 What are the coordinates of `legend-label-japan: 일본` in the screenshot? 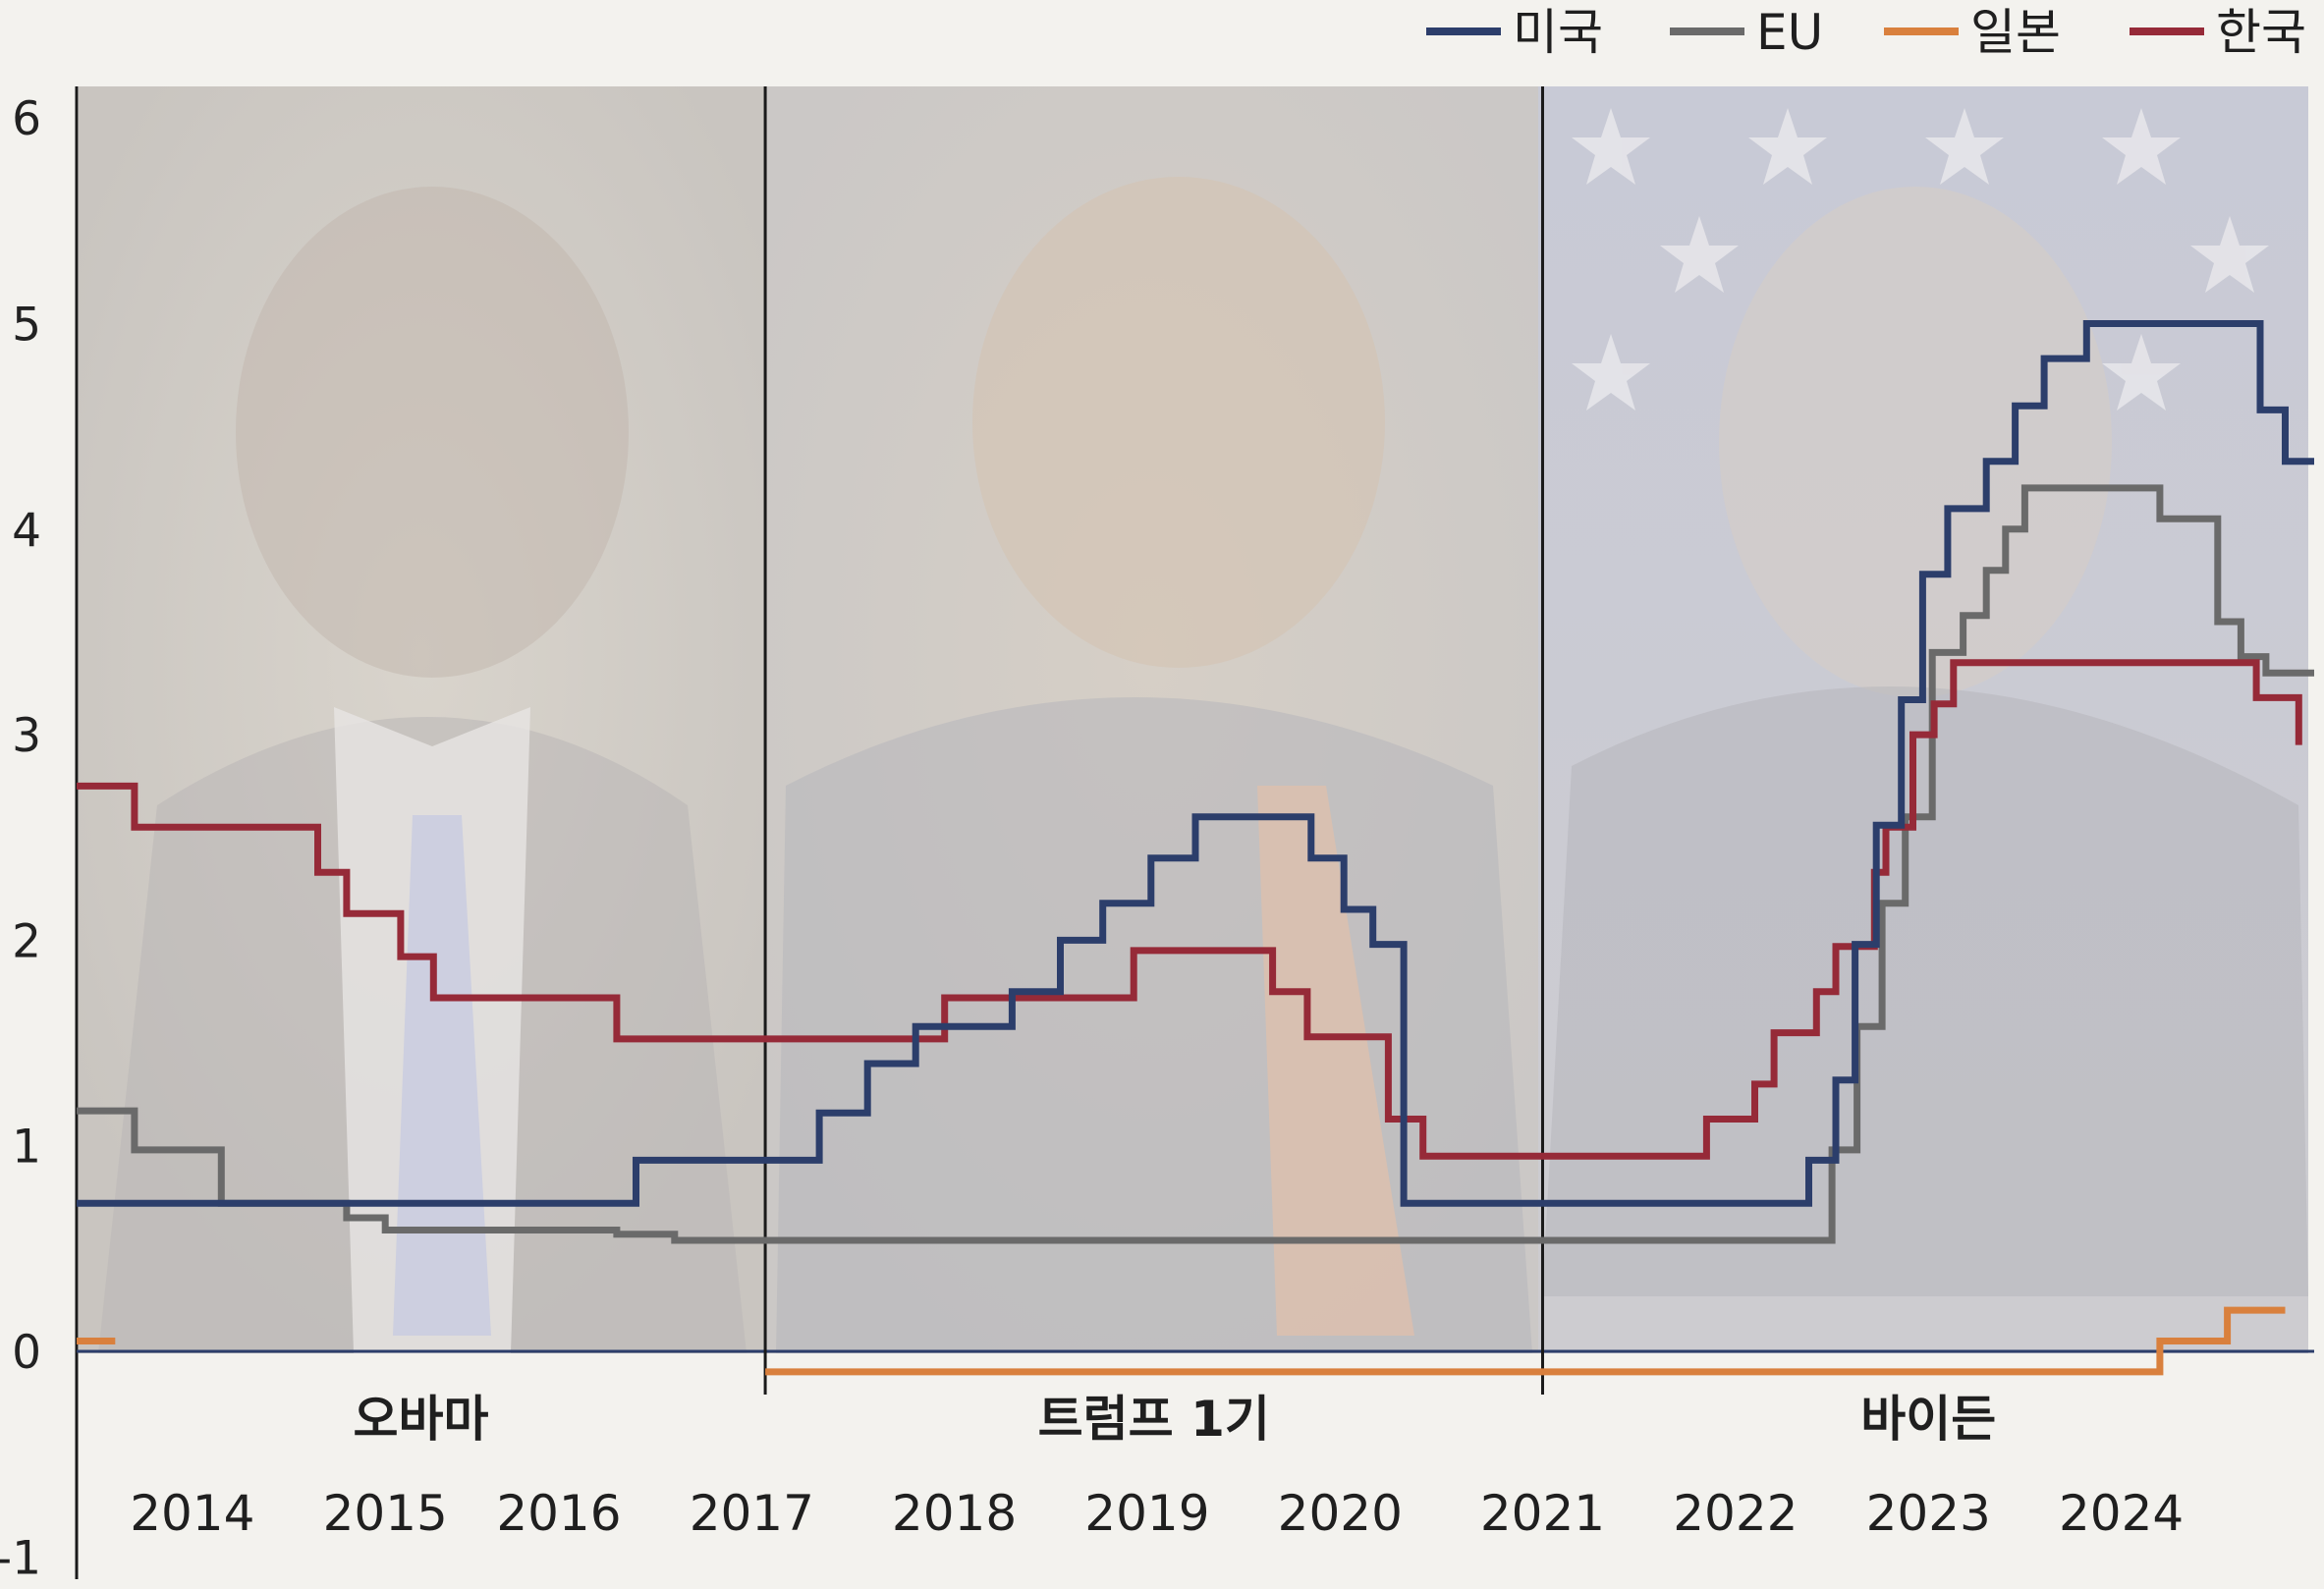 It's located at (2015, 32).